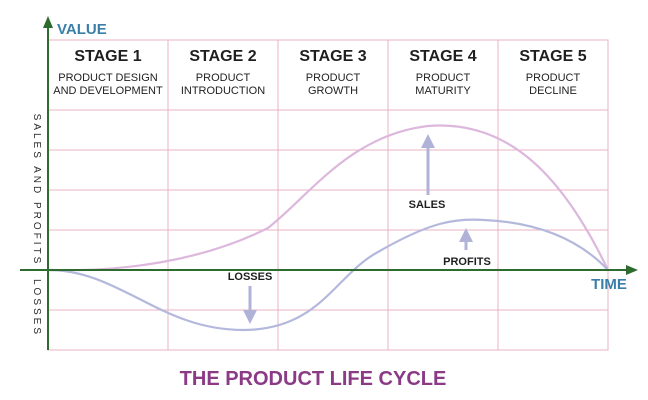 The image size is (648, 400). What do you see at coordinates (223, 91) in the screenshot?
I see `stage-2-desc-line2: INTRODUCTION` at bounding box center [223, 91].